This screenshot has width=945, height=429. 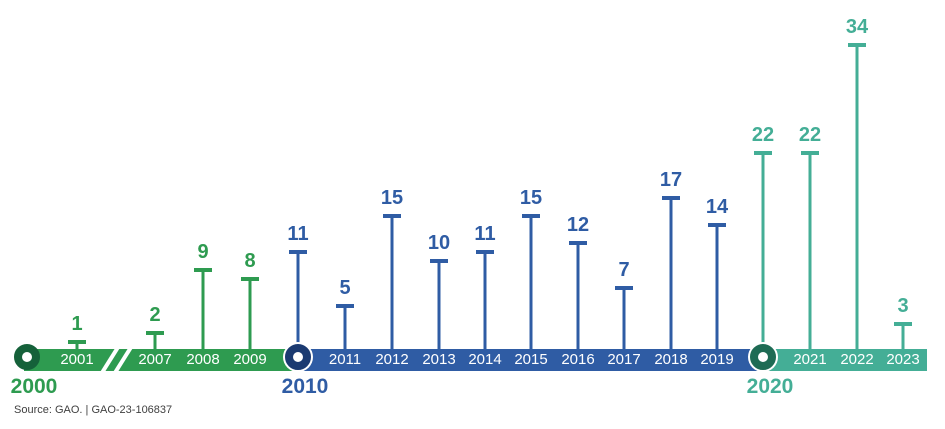 I want to click on stem-cap-2015, so click(x=531, y=216).